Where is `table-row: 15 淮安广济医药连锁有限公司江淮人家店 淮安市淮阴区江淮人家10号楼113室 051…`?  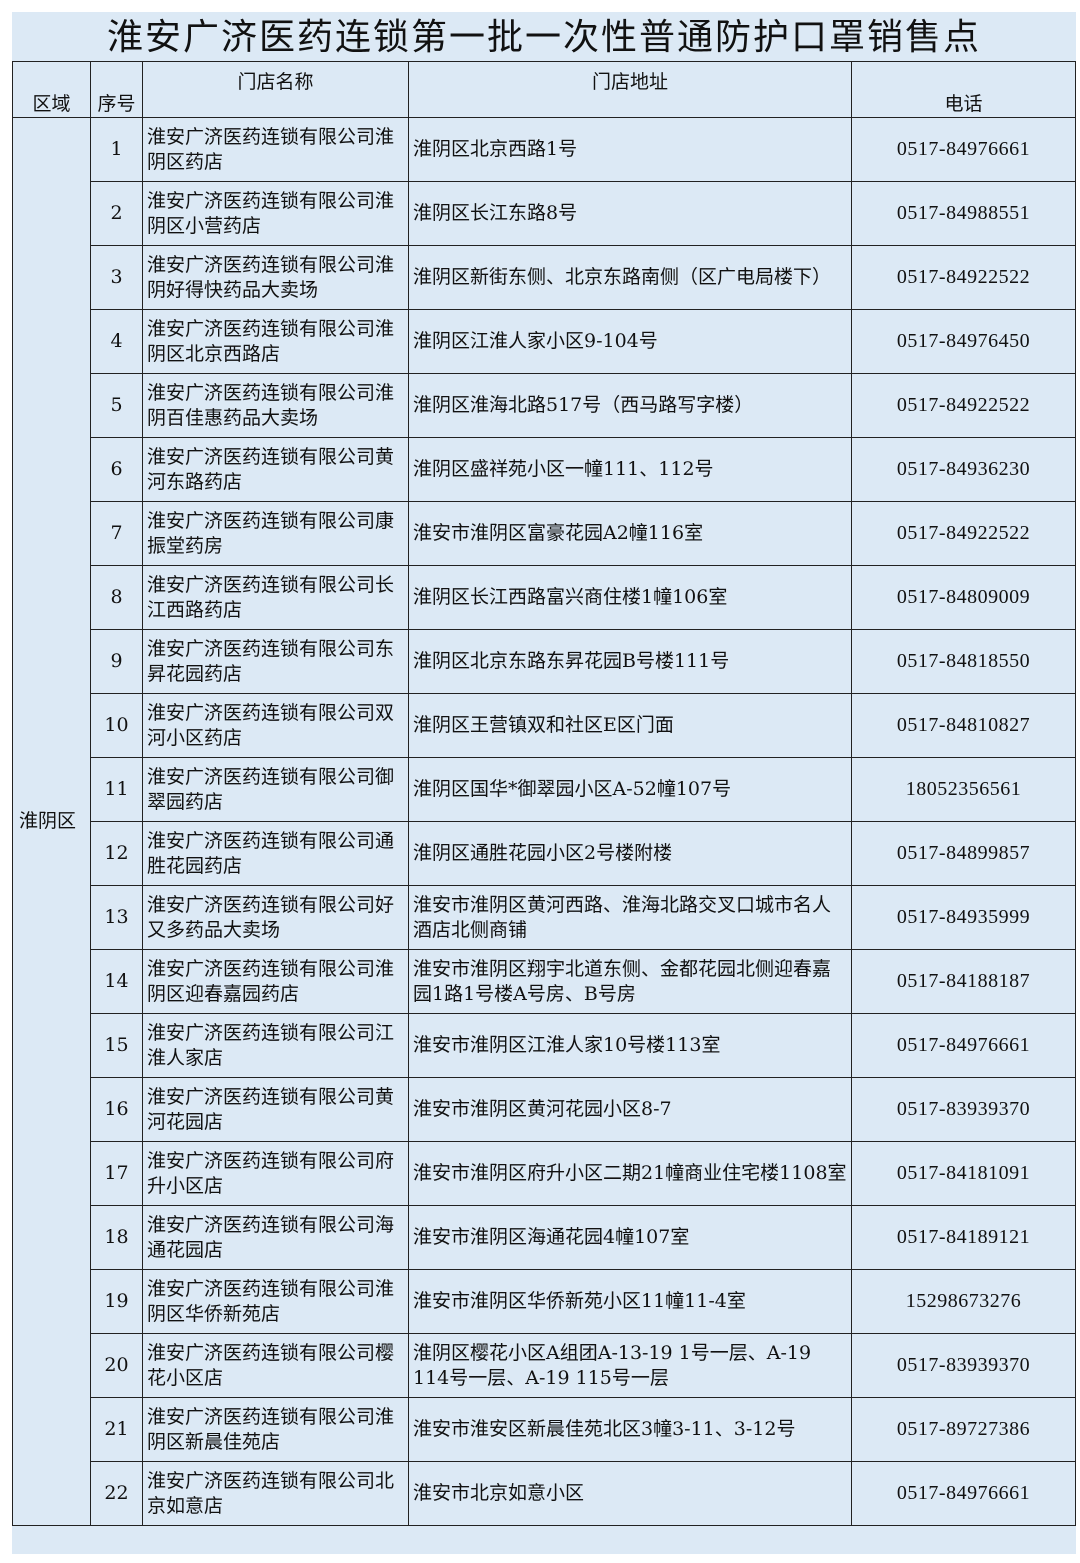
table-row: 15 淮安广济医药连锁有限公司江淮人家店 淮安市淮阴区江淮人家10号楼113室 051… is located at coordinates (544, 1045).